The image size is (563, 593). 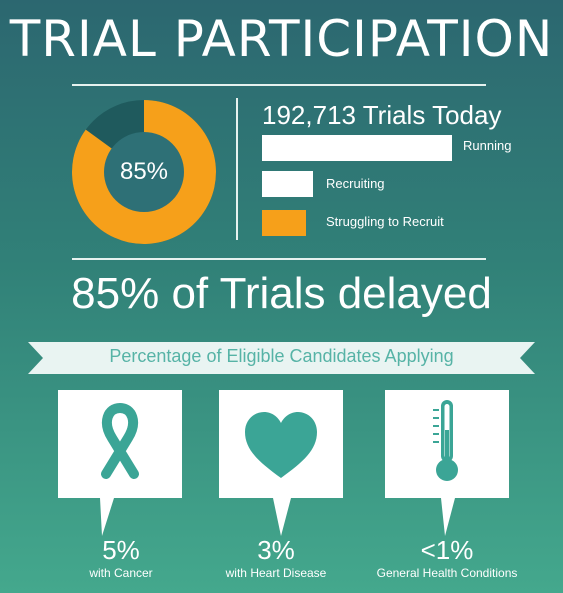 I want to click on heart-stat-value: 3%, so click(x=276, y=550).